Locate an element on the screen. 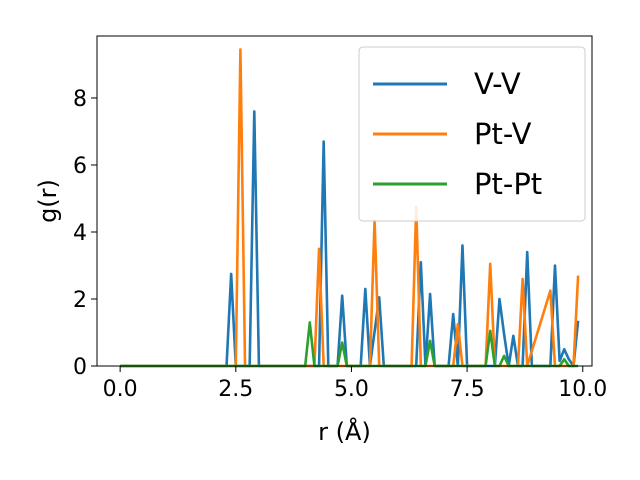 This screenshot has height=480, width=640. y-tick-label: 2 is located at coordinates (80, 300).